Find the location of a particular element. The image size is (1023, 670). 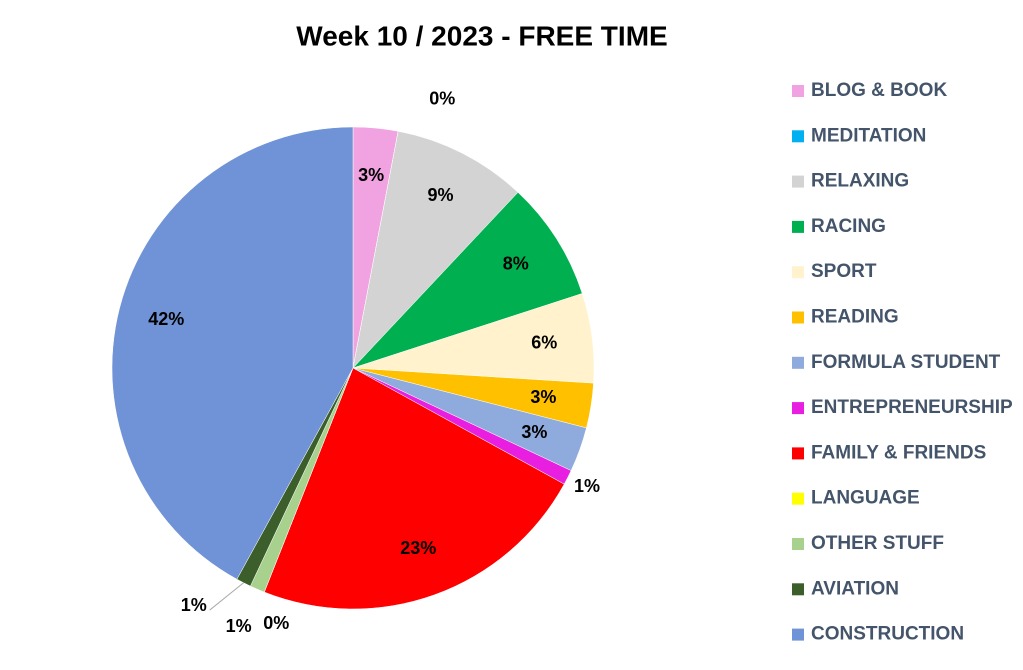

leader-line is located at coordinates (226, 596).